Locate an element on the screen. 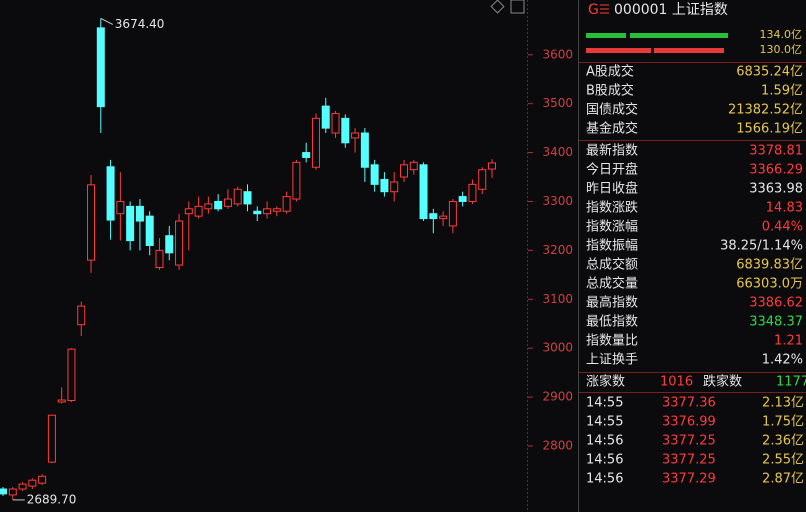 Image resolution: width=806 pixels, height=512 pixels. row-label: 最新指数 is located at coordinates (612, 151).